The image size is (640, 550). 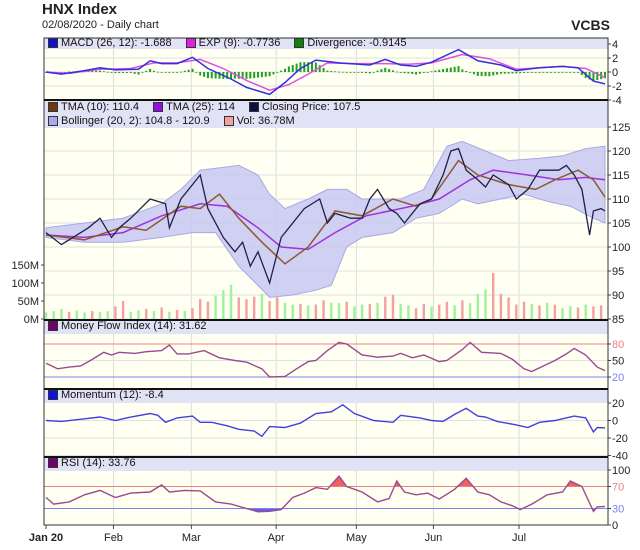 What do you see at coordinates (259, 121) in the screenshot?
I see `legend-item: Vol: 36.78M` at bounding box center [259, 121].